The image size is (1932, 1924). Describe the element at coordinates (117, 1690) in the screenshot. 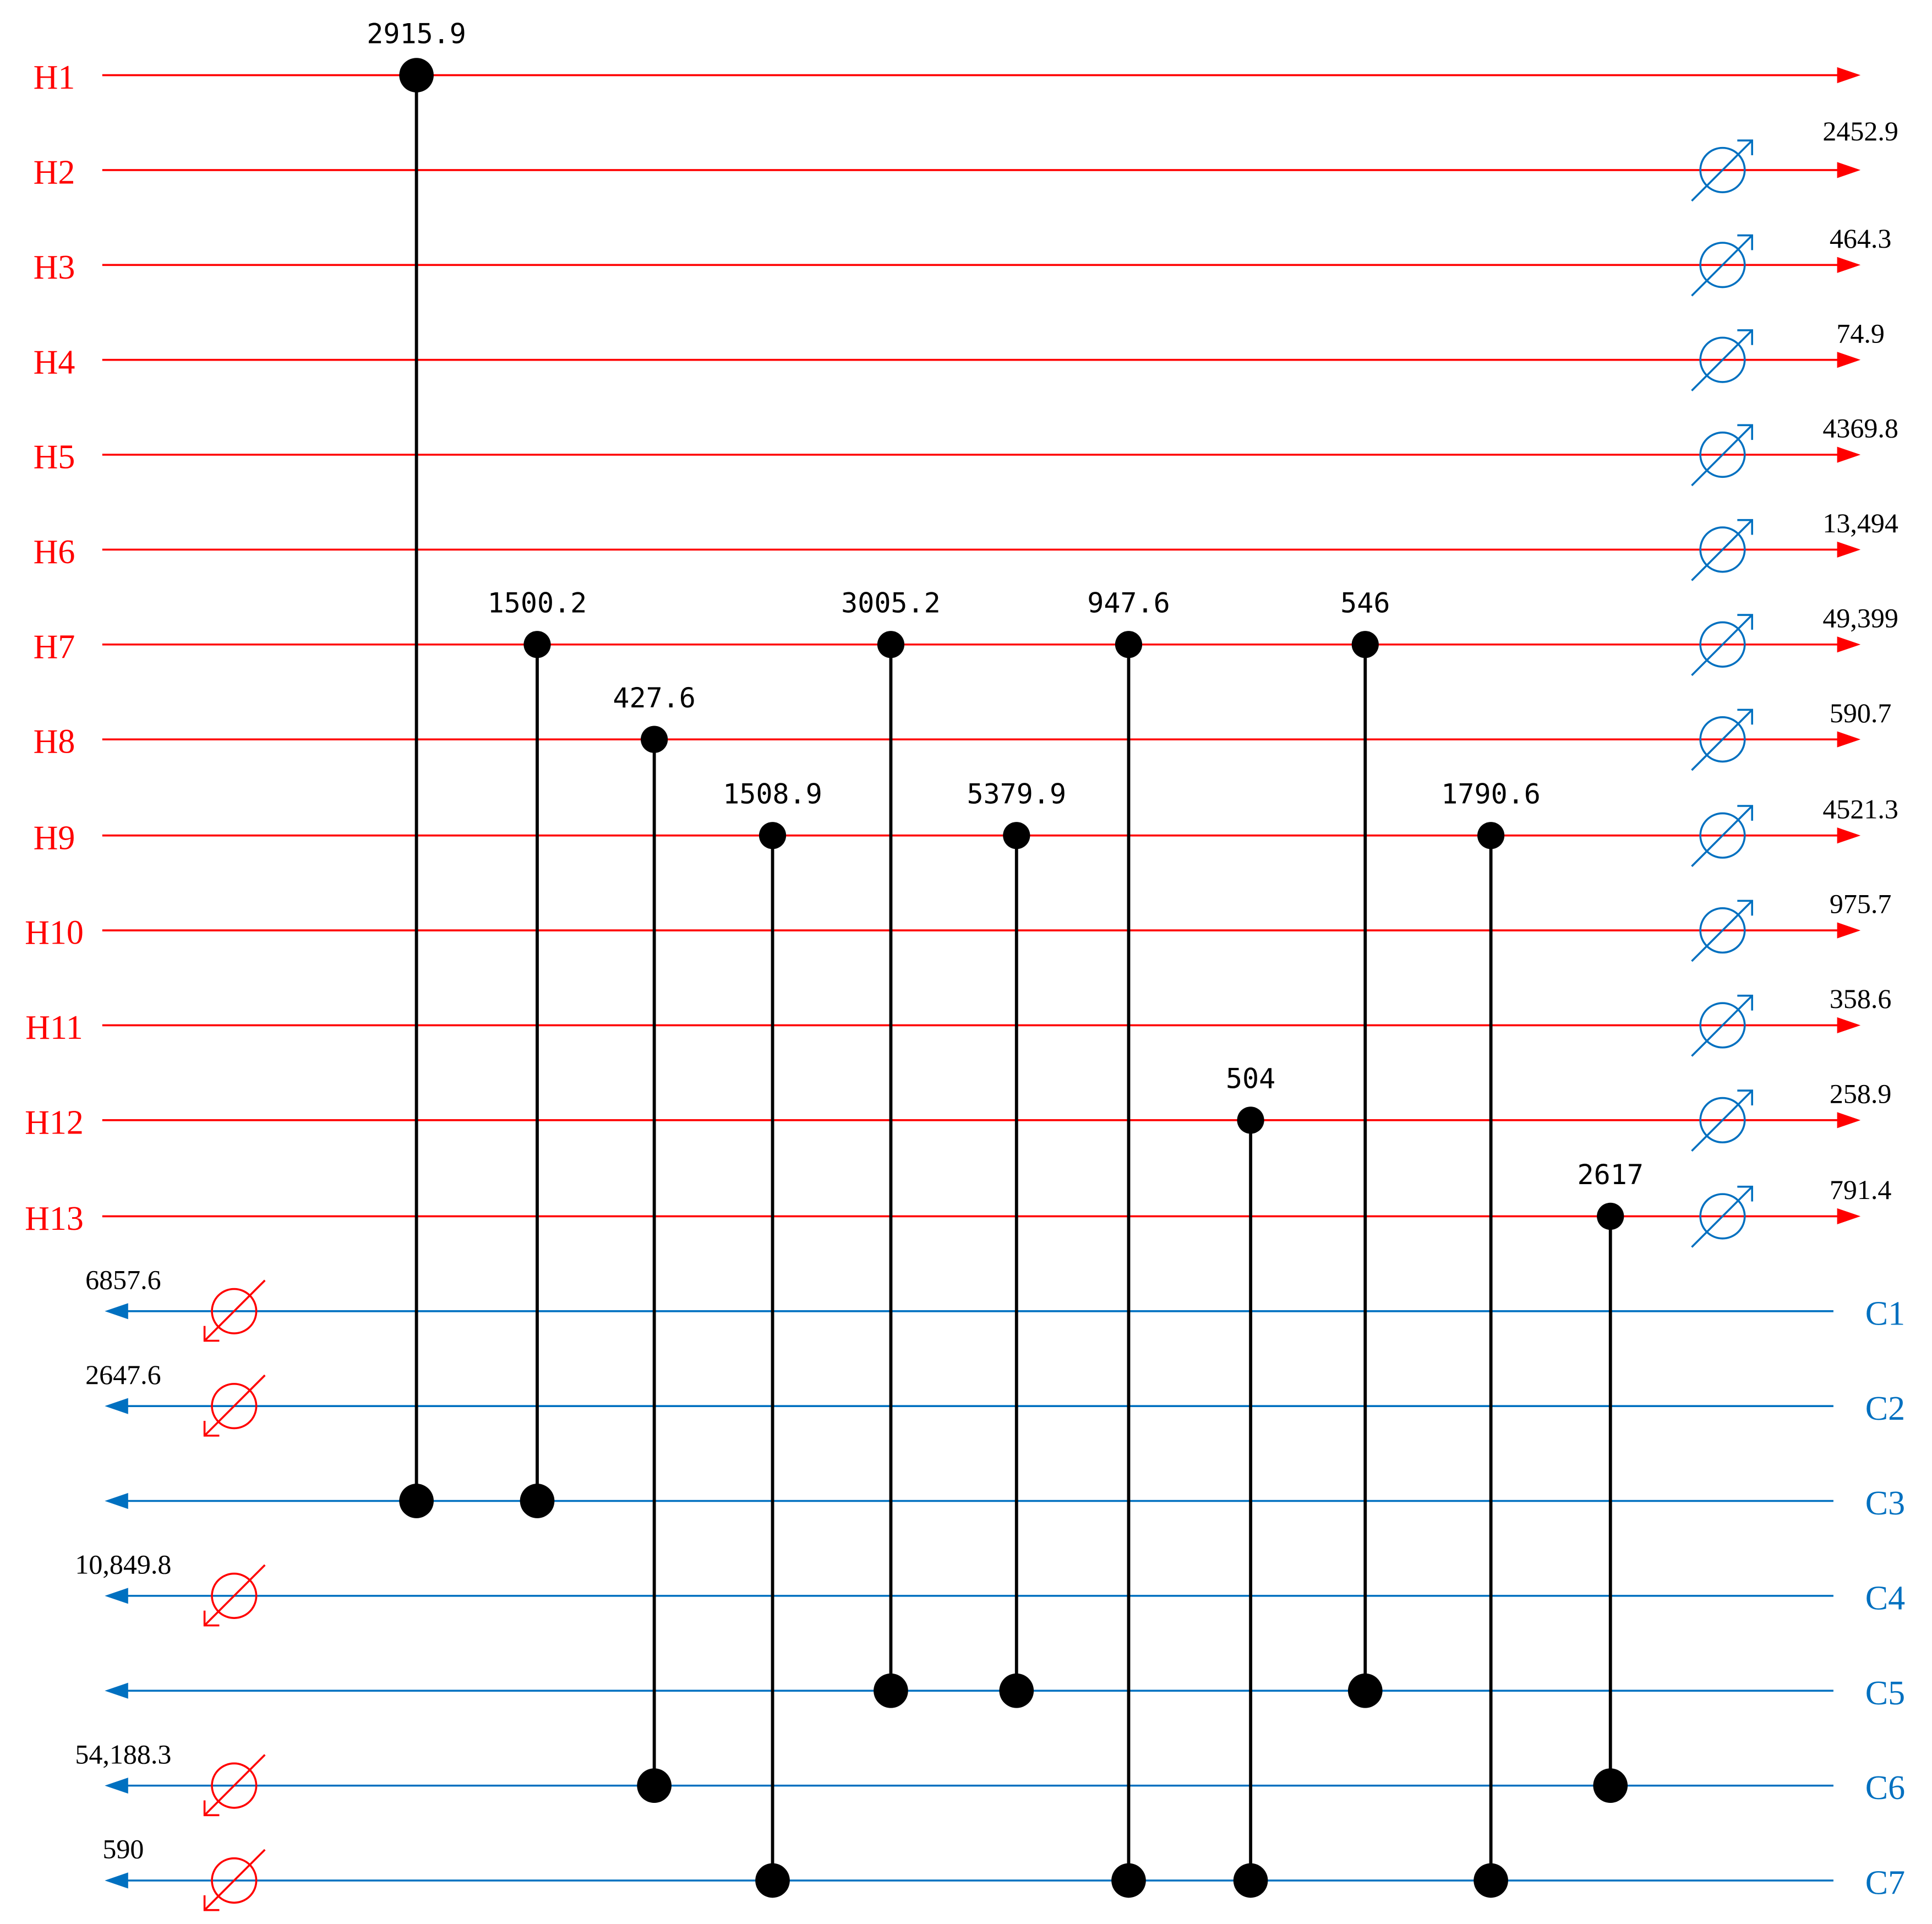

I see `cold-stream-arrow-c5` at that location.